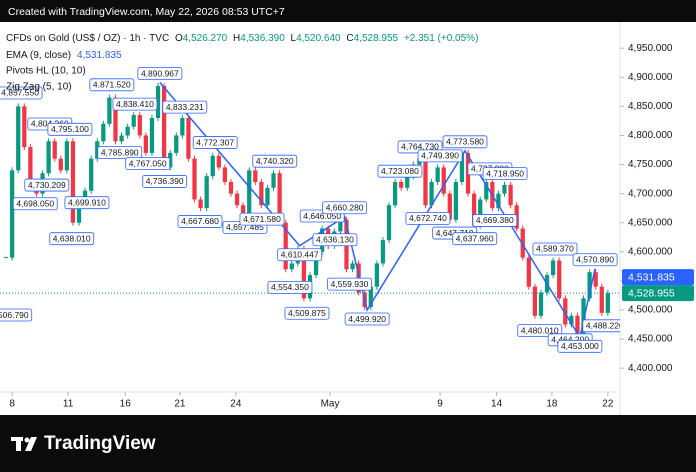 The image size is (696, 472). What do you see at coordinates (650, 310) in the screenshot?
I see `y-tick-label: 4,500.000` at bounding box center [650, 310].